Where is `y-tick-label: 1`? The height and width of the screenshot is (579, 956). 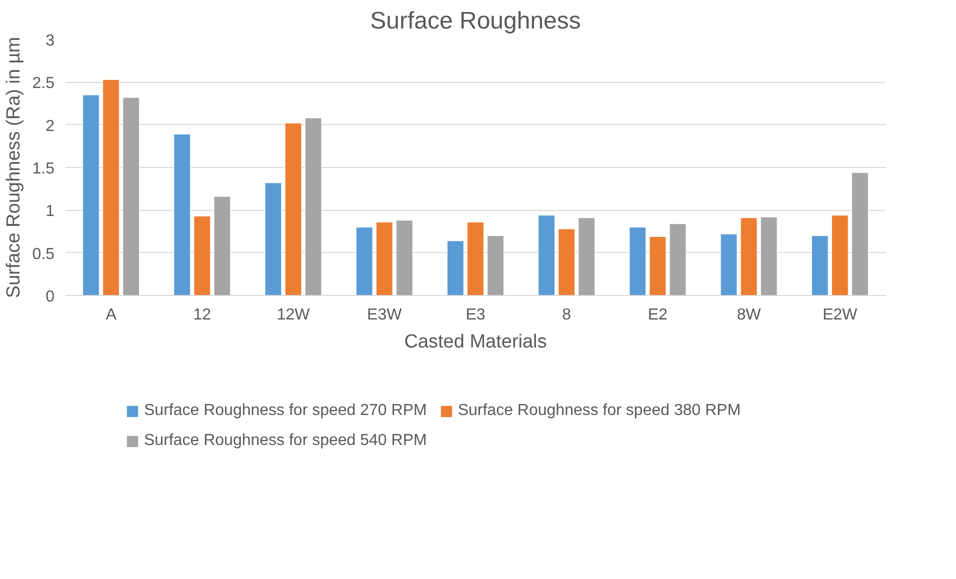
y-tick-label: 1 is located at coordinates (50, 211).